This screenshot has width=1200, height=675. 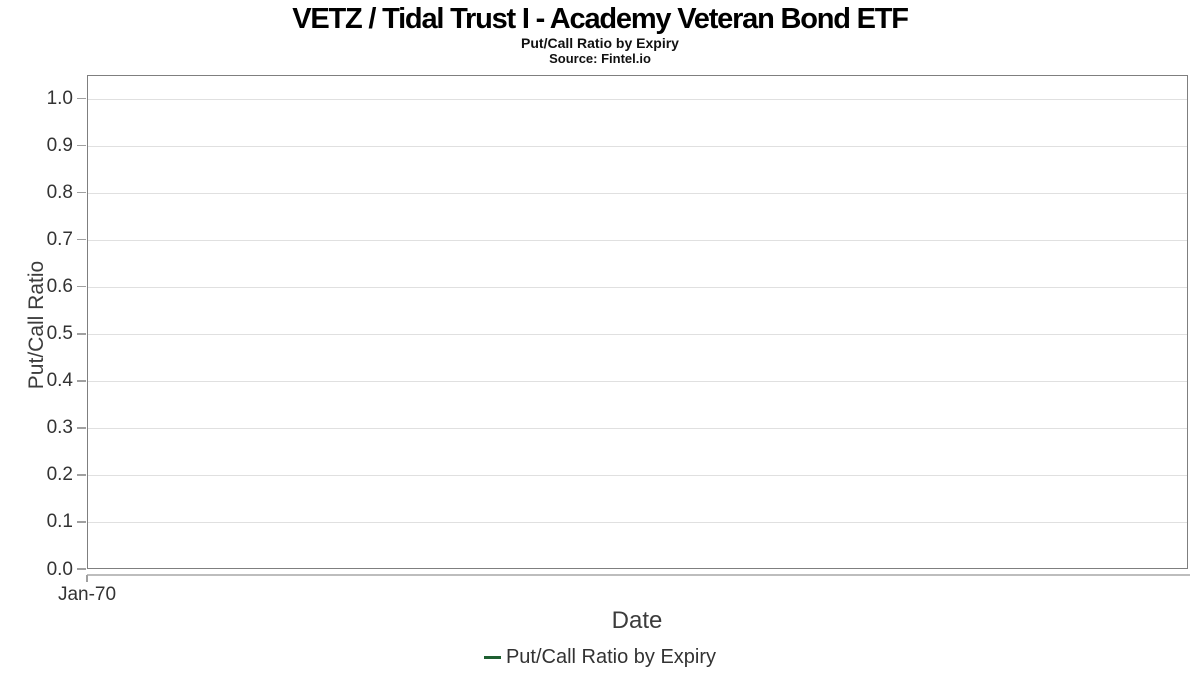 I want to click on gridline-y-1.0, so click(x=637, y=100).